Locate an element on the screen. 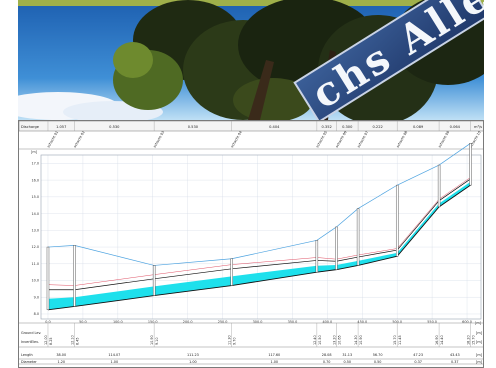 The height and width of the screenshot is (368, 496). length-cell: 114.07 is located at coordinates (114, 355).